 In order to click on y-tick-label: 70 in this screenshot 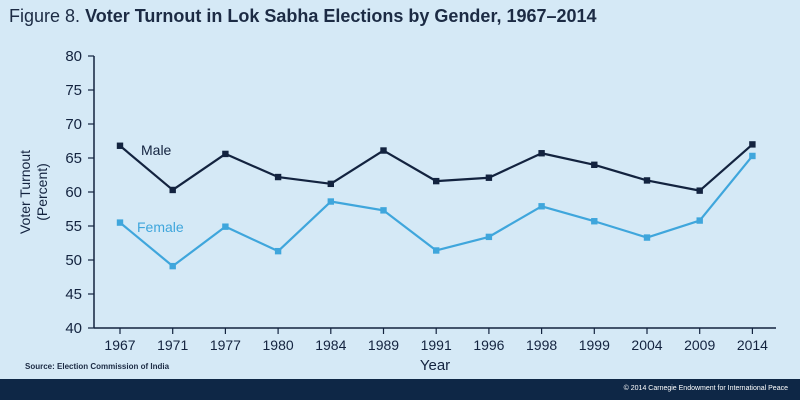, I will do `click(73, 124)`.